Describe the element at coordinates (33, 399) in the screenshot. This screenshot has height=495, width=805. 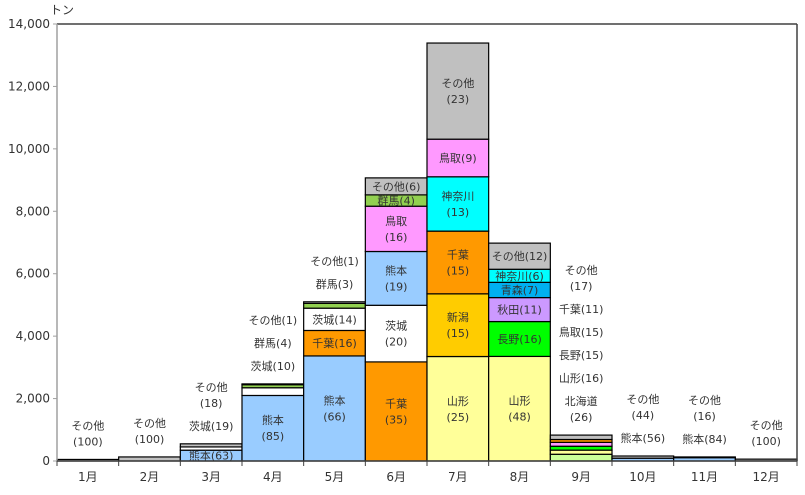
I see `y-tick-label: 2,000` at that location.